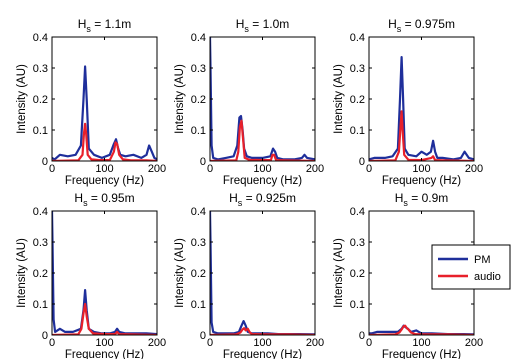  I want to click on title-rest: = 0.925m, so click(269, 198).